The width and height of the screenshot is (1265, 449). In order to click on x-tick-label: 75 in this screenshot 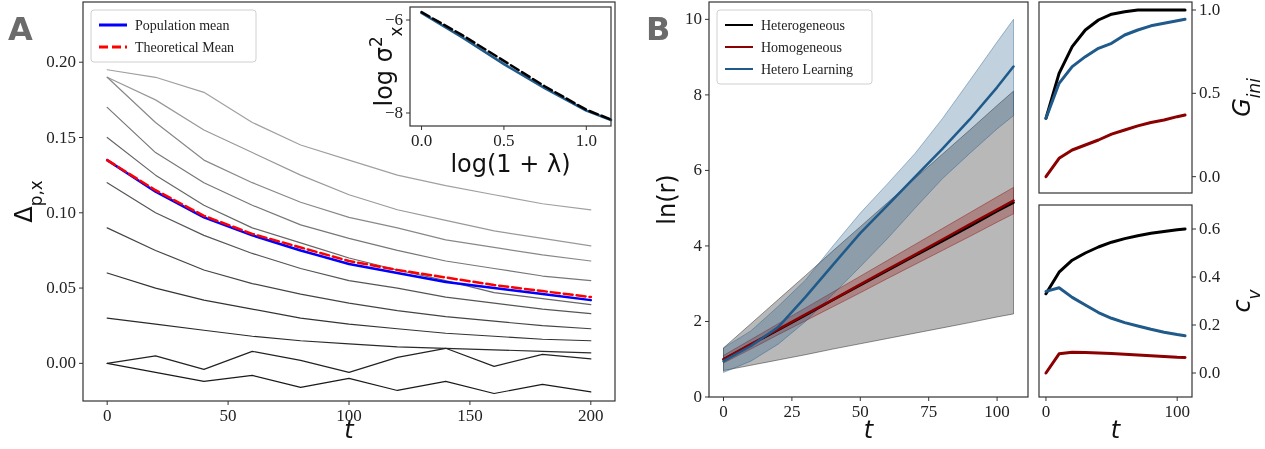, I will do `click(929, 411)`.